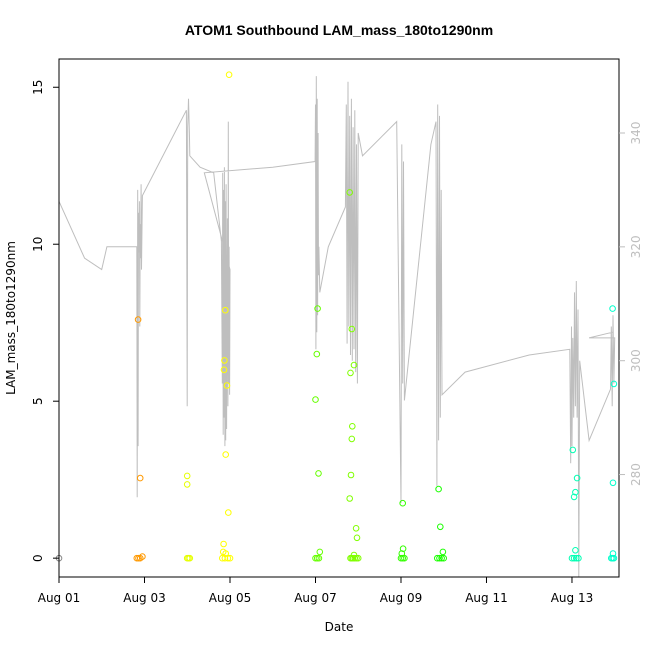 This screenshot has height=650, width=650. I want to click on chart-title: ATOM1 Southbound LAM_mass_180to1290nm, so click(339, 30).